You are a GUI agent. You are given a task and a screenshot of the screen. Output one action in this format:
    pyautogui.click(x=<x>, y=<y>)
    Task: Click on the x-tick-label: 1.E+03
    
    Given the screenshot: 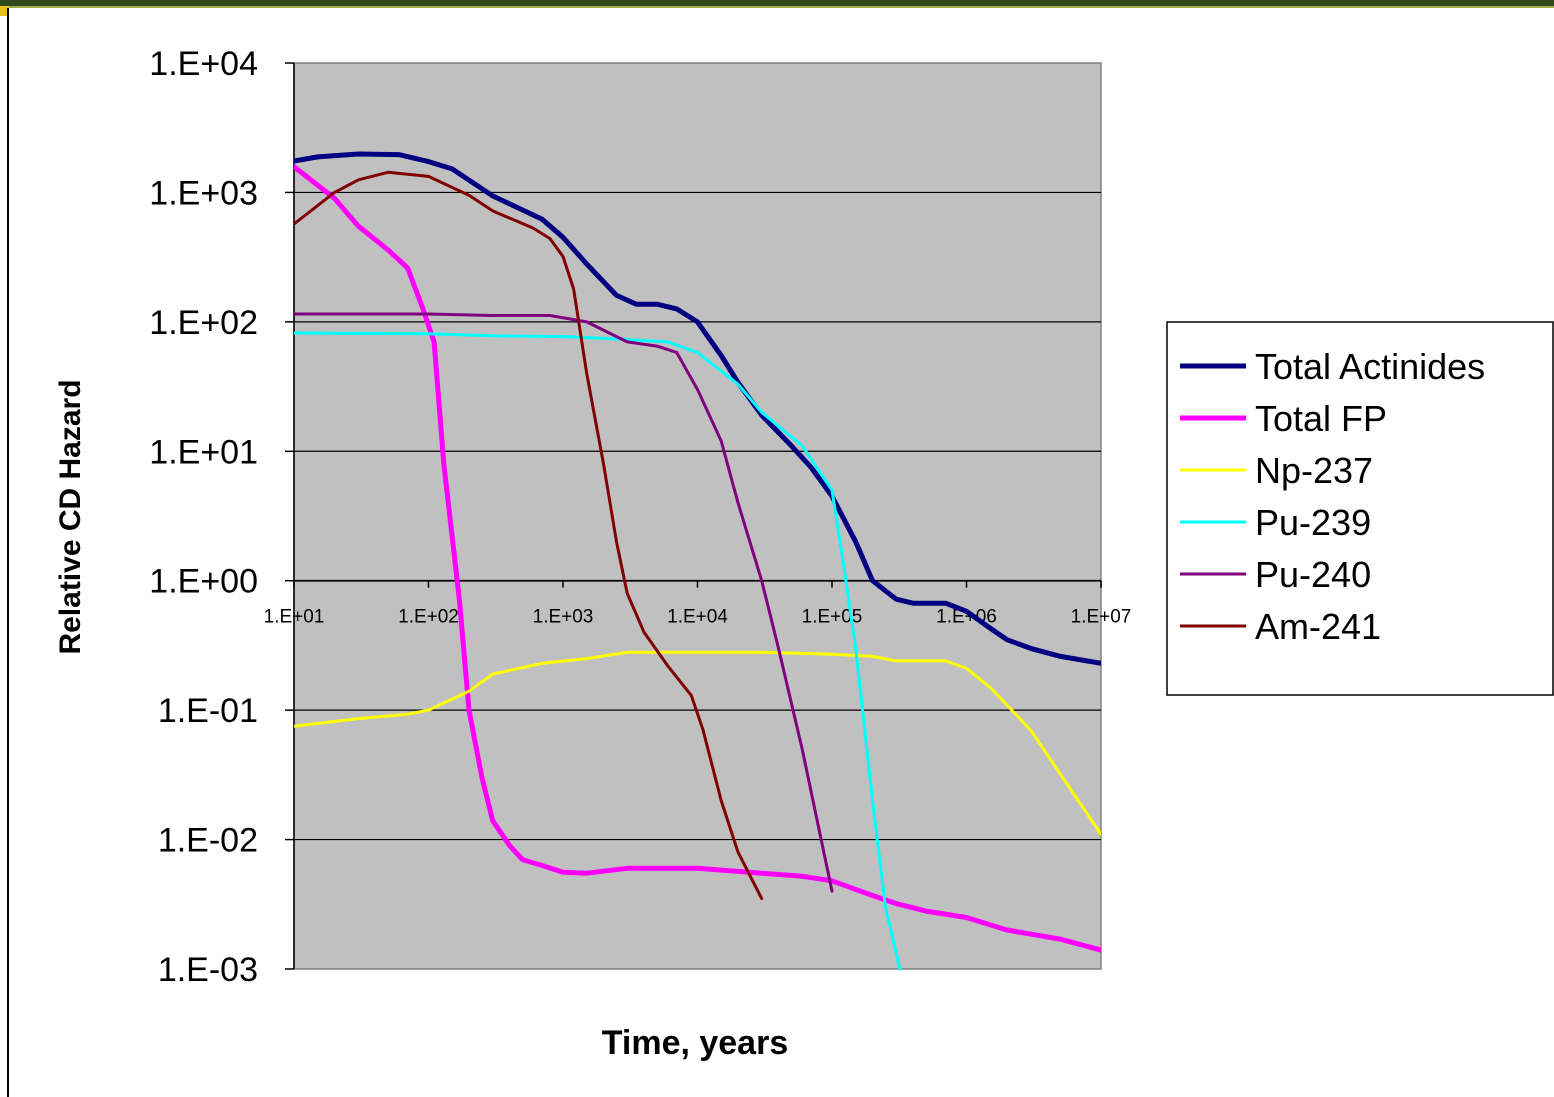 What is the action you would take?
    pyautogui.click(x=563, y=617)
    